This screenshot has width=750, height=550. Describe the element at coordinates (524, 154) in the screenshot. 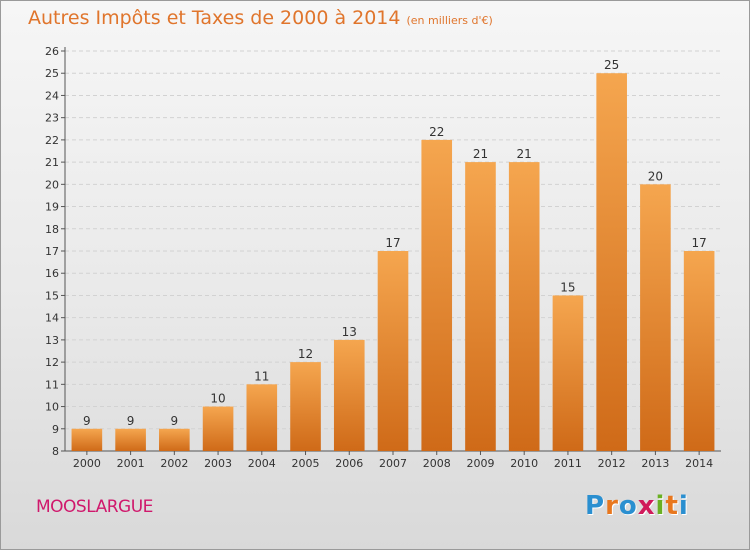

I see `data-label-2010: 21` at that location.